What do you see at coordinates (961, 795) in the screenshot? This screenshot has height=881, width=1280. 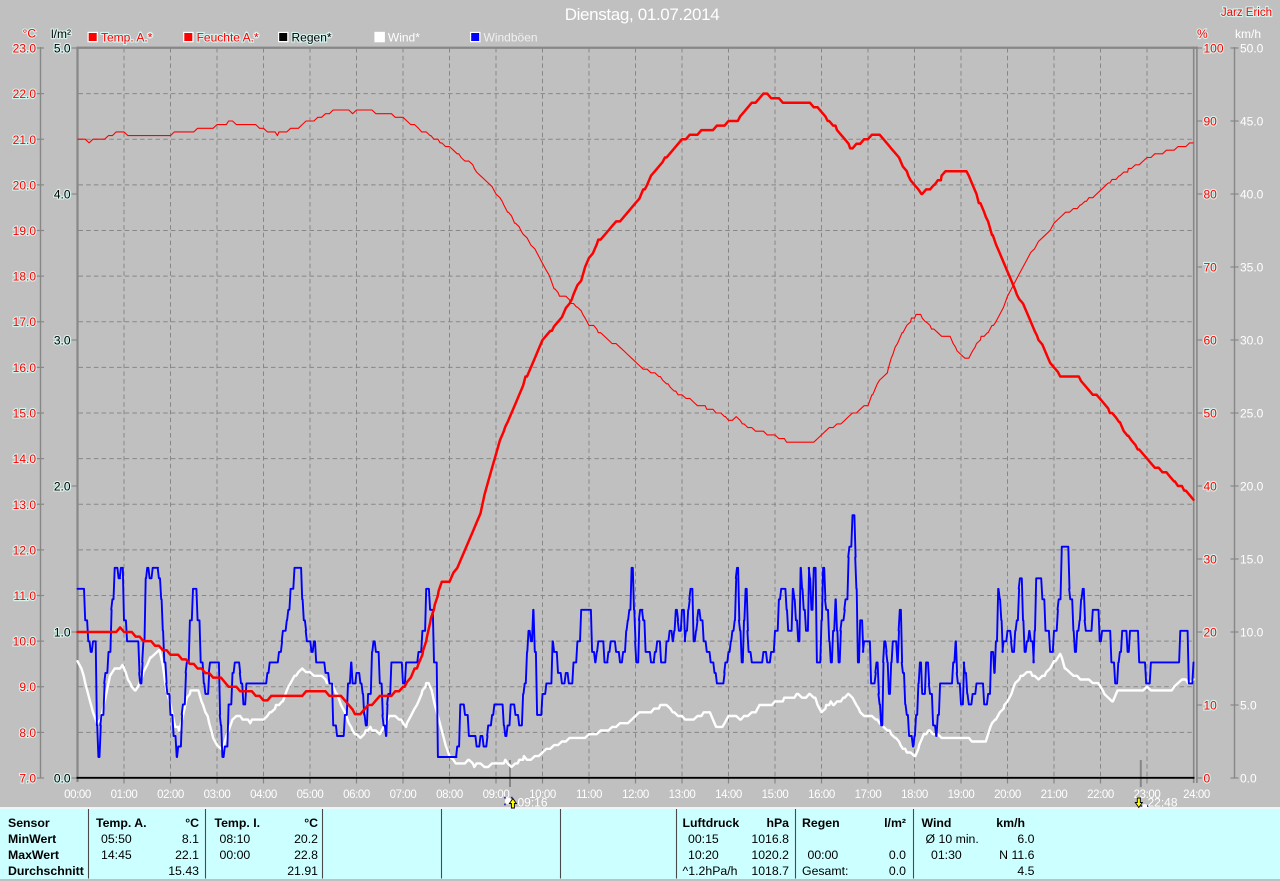 I see `svg-text: 19:00` at bounding box center [961, 795].